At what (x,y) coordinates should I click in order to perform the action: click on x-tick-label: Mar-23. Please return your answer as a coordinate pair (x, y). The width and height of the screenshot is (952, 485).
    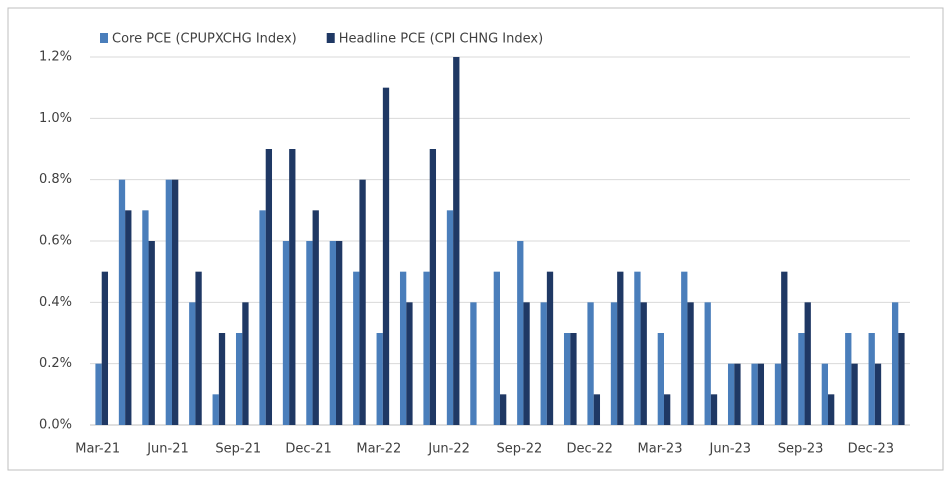
    Looking at the image, I should click on (660, 449).